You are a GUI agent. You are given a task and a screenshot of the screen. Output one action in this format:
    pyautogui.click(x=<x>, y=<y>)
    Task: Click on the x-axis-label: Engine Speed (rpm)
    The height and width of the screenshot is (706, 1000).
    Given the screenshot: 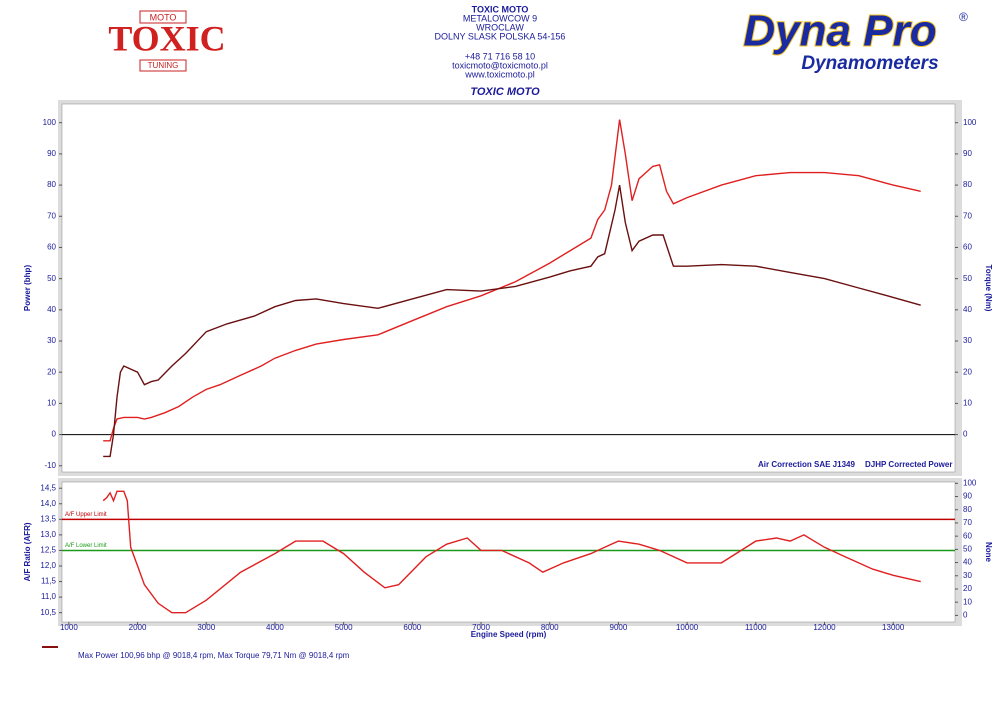 What is the action you would take?
    pyautogui.click(x=509, y=634)
    